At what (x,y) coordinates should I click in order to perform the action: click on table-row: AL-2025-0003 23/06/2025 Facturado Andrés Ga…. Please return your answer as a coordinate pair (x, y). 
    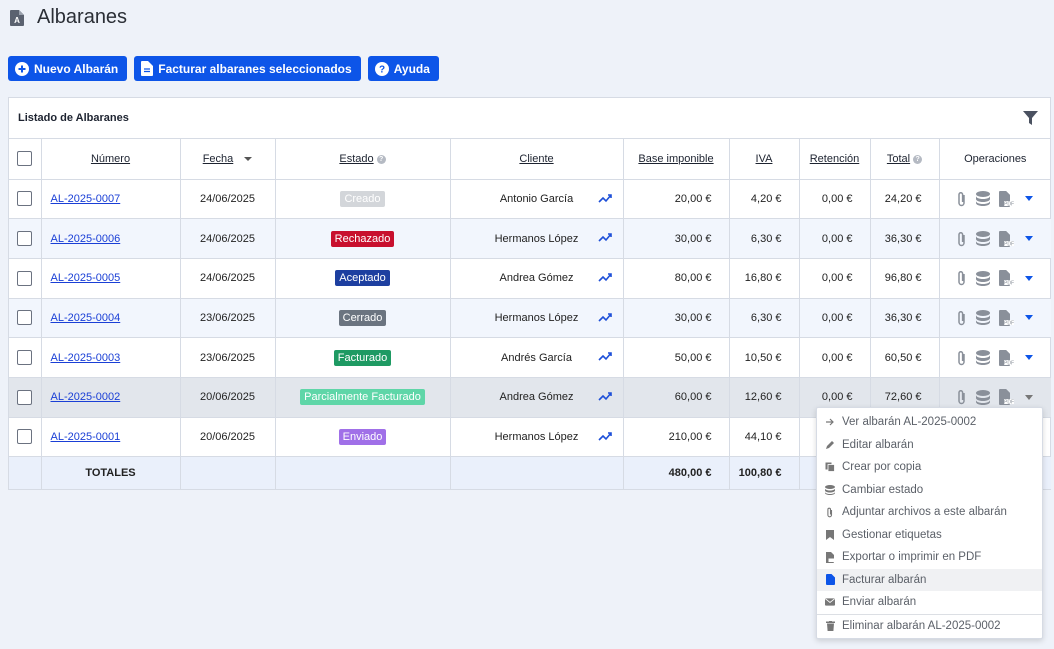
    Looking at the image, I should click on (530, 357).